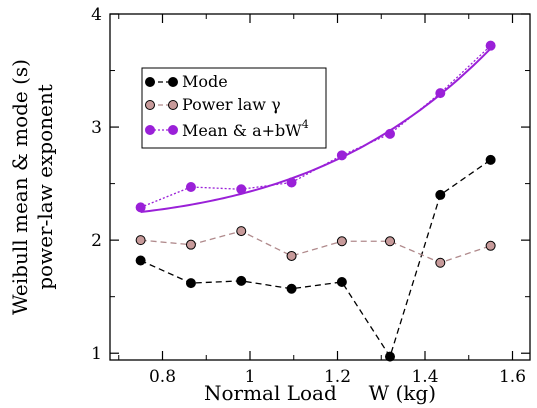 This screenshot has width=537, height=408. I want to click on y-axis-label-line2: power-law exponent, so click(45, 187).